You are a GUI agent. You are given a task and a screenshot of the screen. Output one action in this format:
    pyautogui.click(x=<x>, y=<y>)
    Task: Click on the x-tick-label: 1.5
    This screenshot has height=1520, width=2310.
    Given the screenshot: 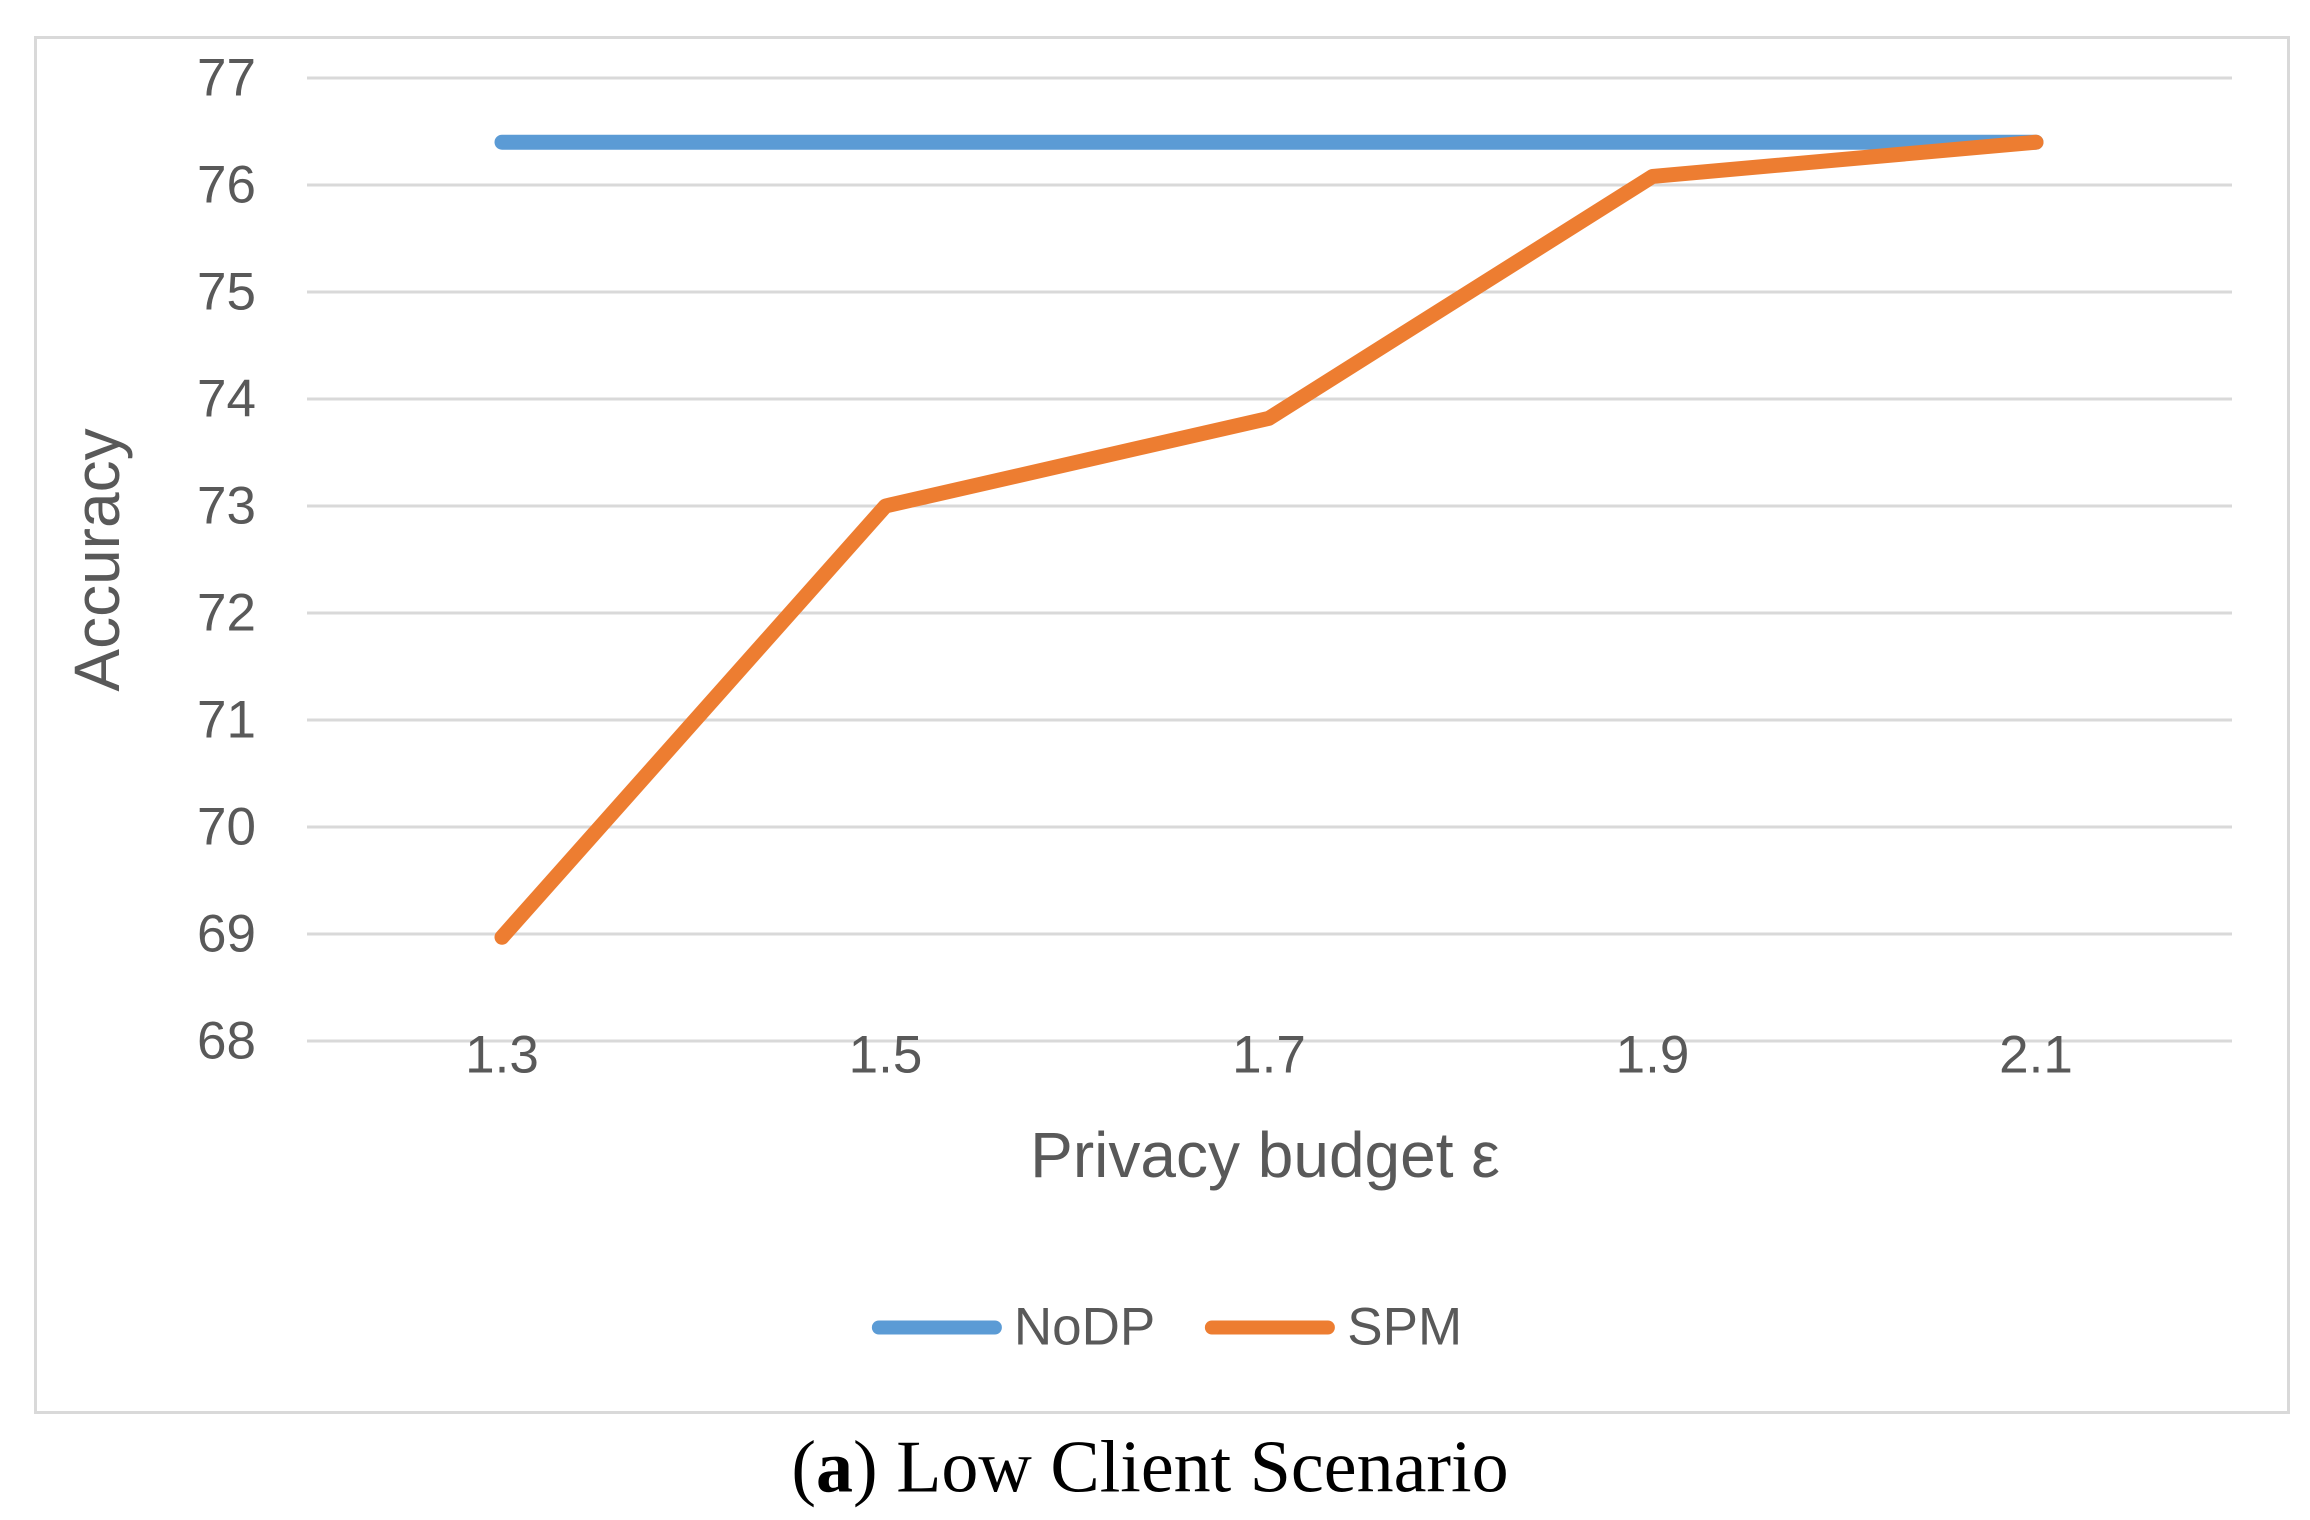 What is the action you would take?
    pyautogui.click(x=885, y=1055)
    